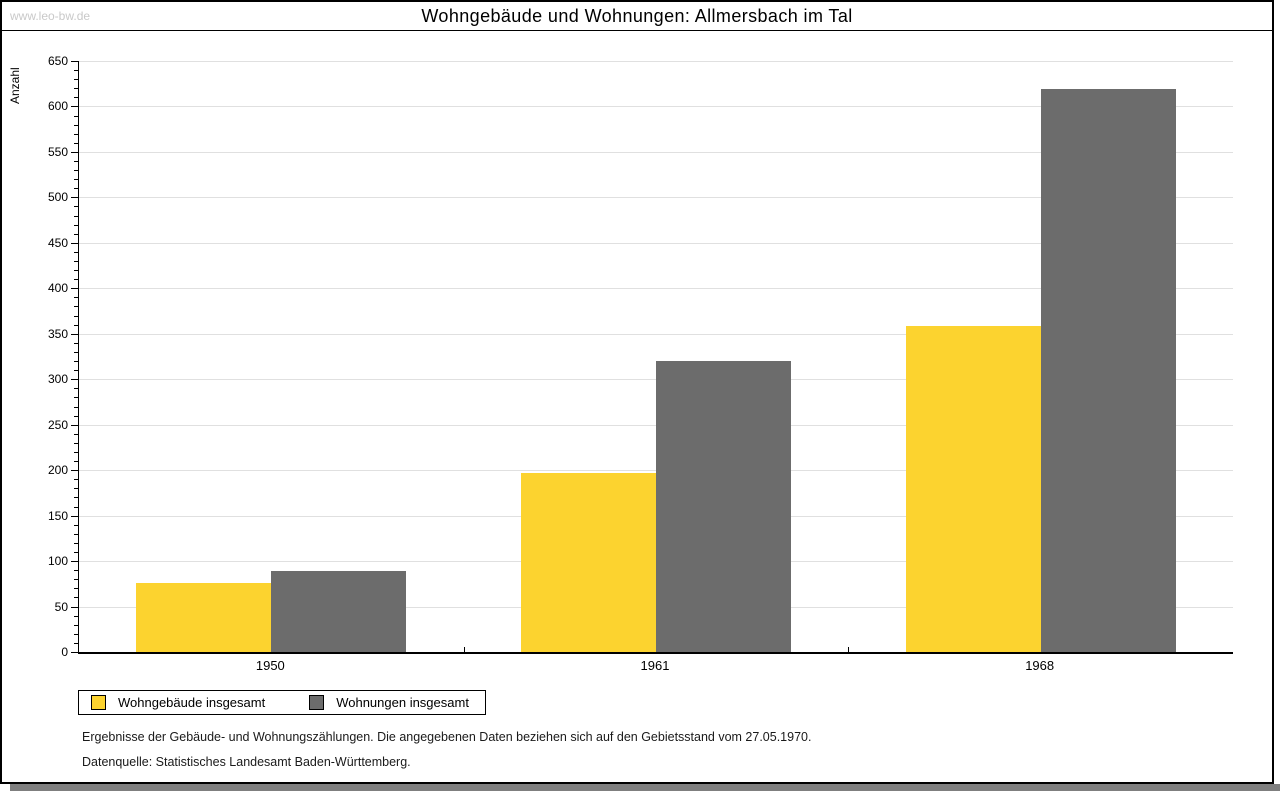  What do you see at coordinates (973, 488) in the screenshot?
I see `bar-wohngebaeude-1968` at bounding box center [973, 488].